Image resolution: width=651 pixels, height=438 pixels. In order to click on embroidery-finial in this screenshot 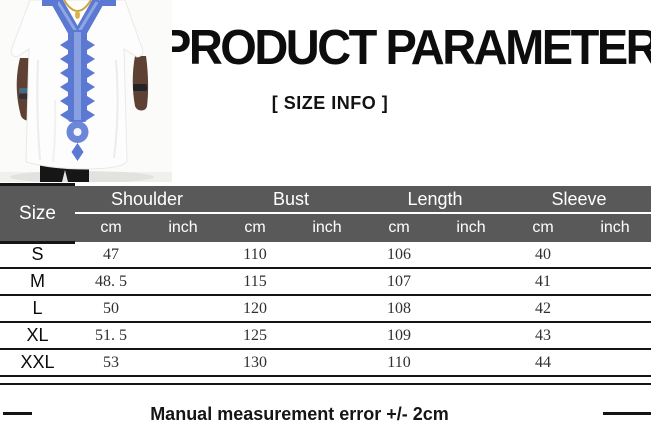, I will do `click(77, 152)`.